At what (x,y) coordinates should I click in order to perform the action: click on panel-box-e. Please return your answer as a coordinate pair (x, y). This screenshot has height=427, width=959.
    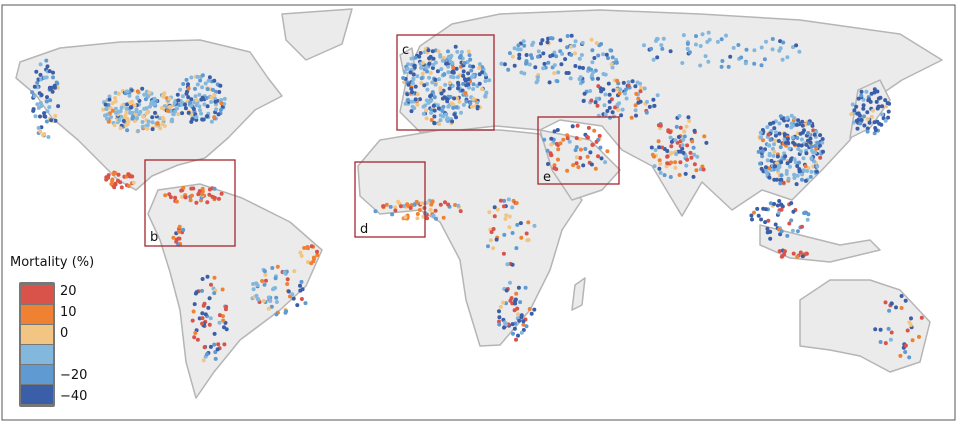
    Looking at the image, I should click on (578, 150).